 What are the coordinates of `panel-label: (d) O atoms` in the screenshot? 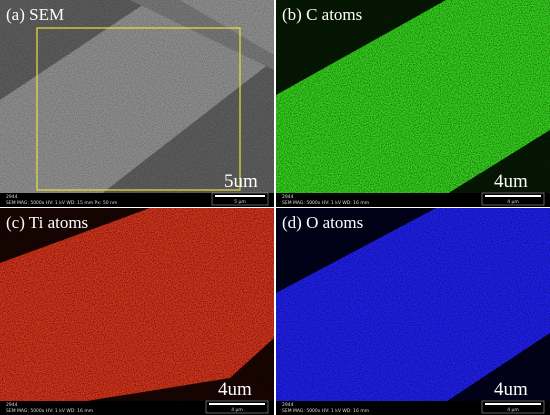 It's located at (322, 222).